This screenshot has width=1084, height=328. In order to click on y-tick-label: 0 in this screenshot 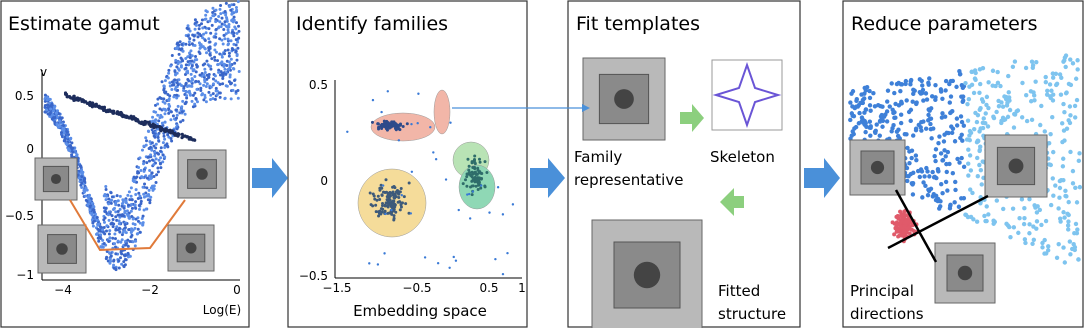, I will do `click(324, 181)`.